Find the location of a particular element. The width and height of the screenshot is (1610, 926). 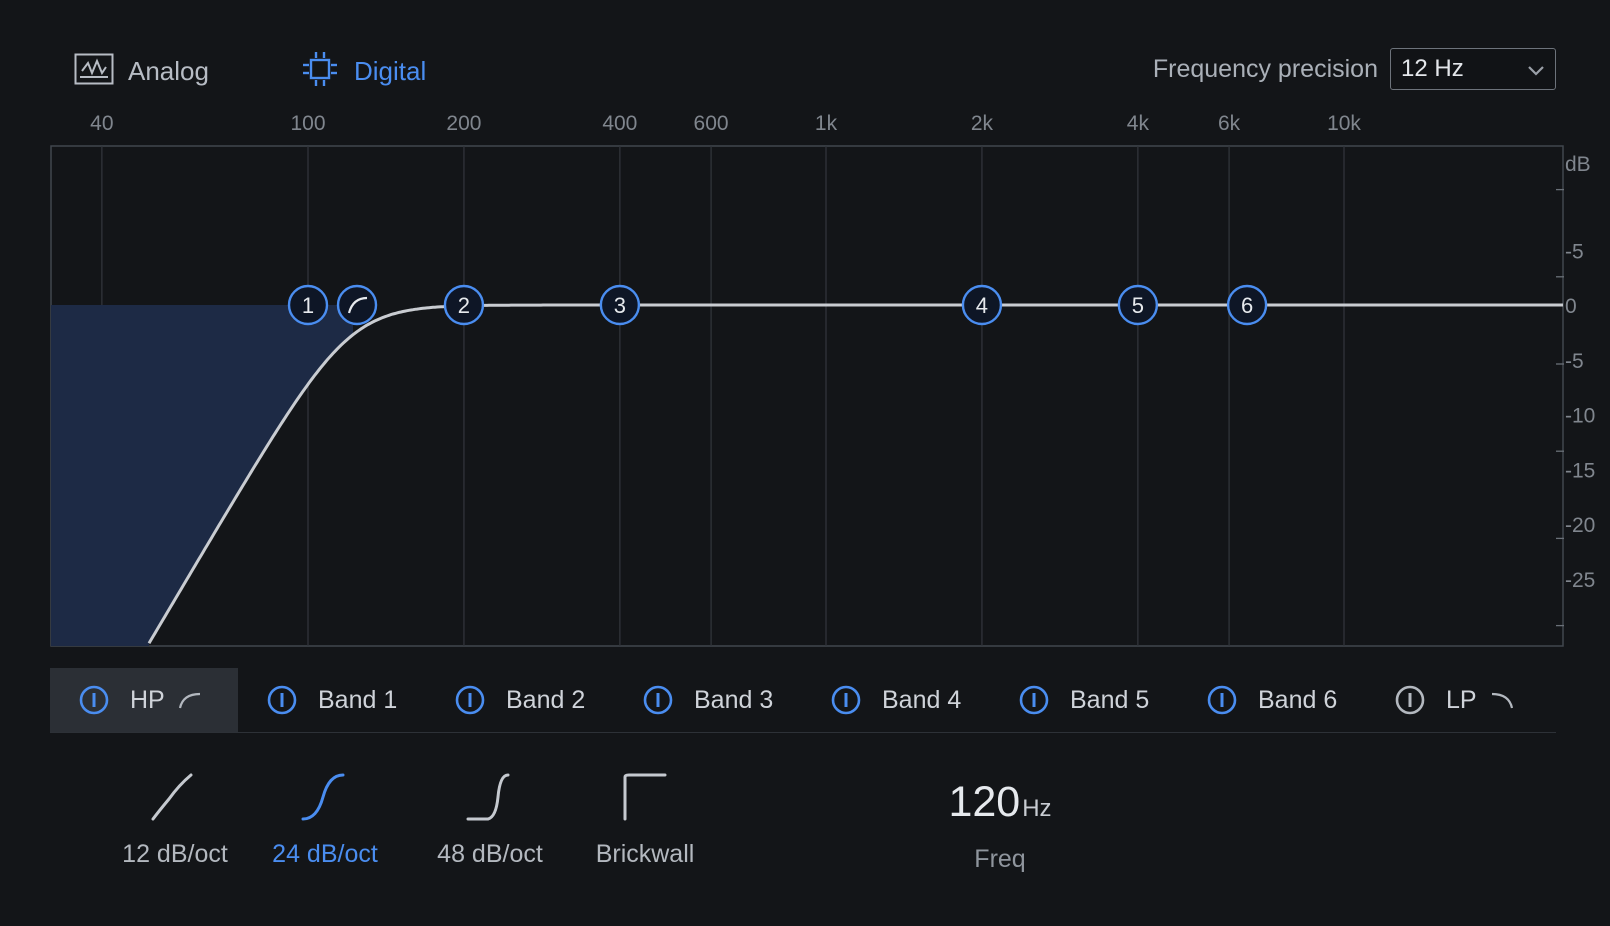

frequency-precision-select: 12 Hz is located at coordinates (1473, 69).